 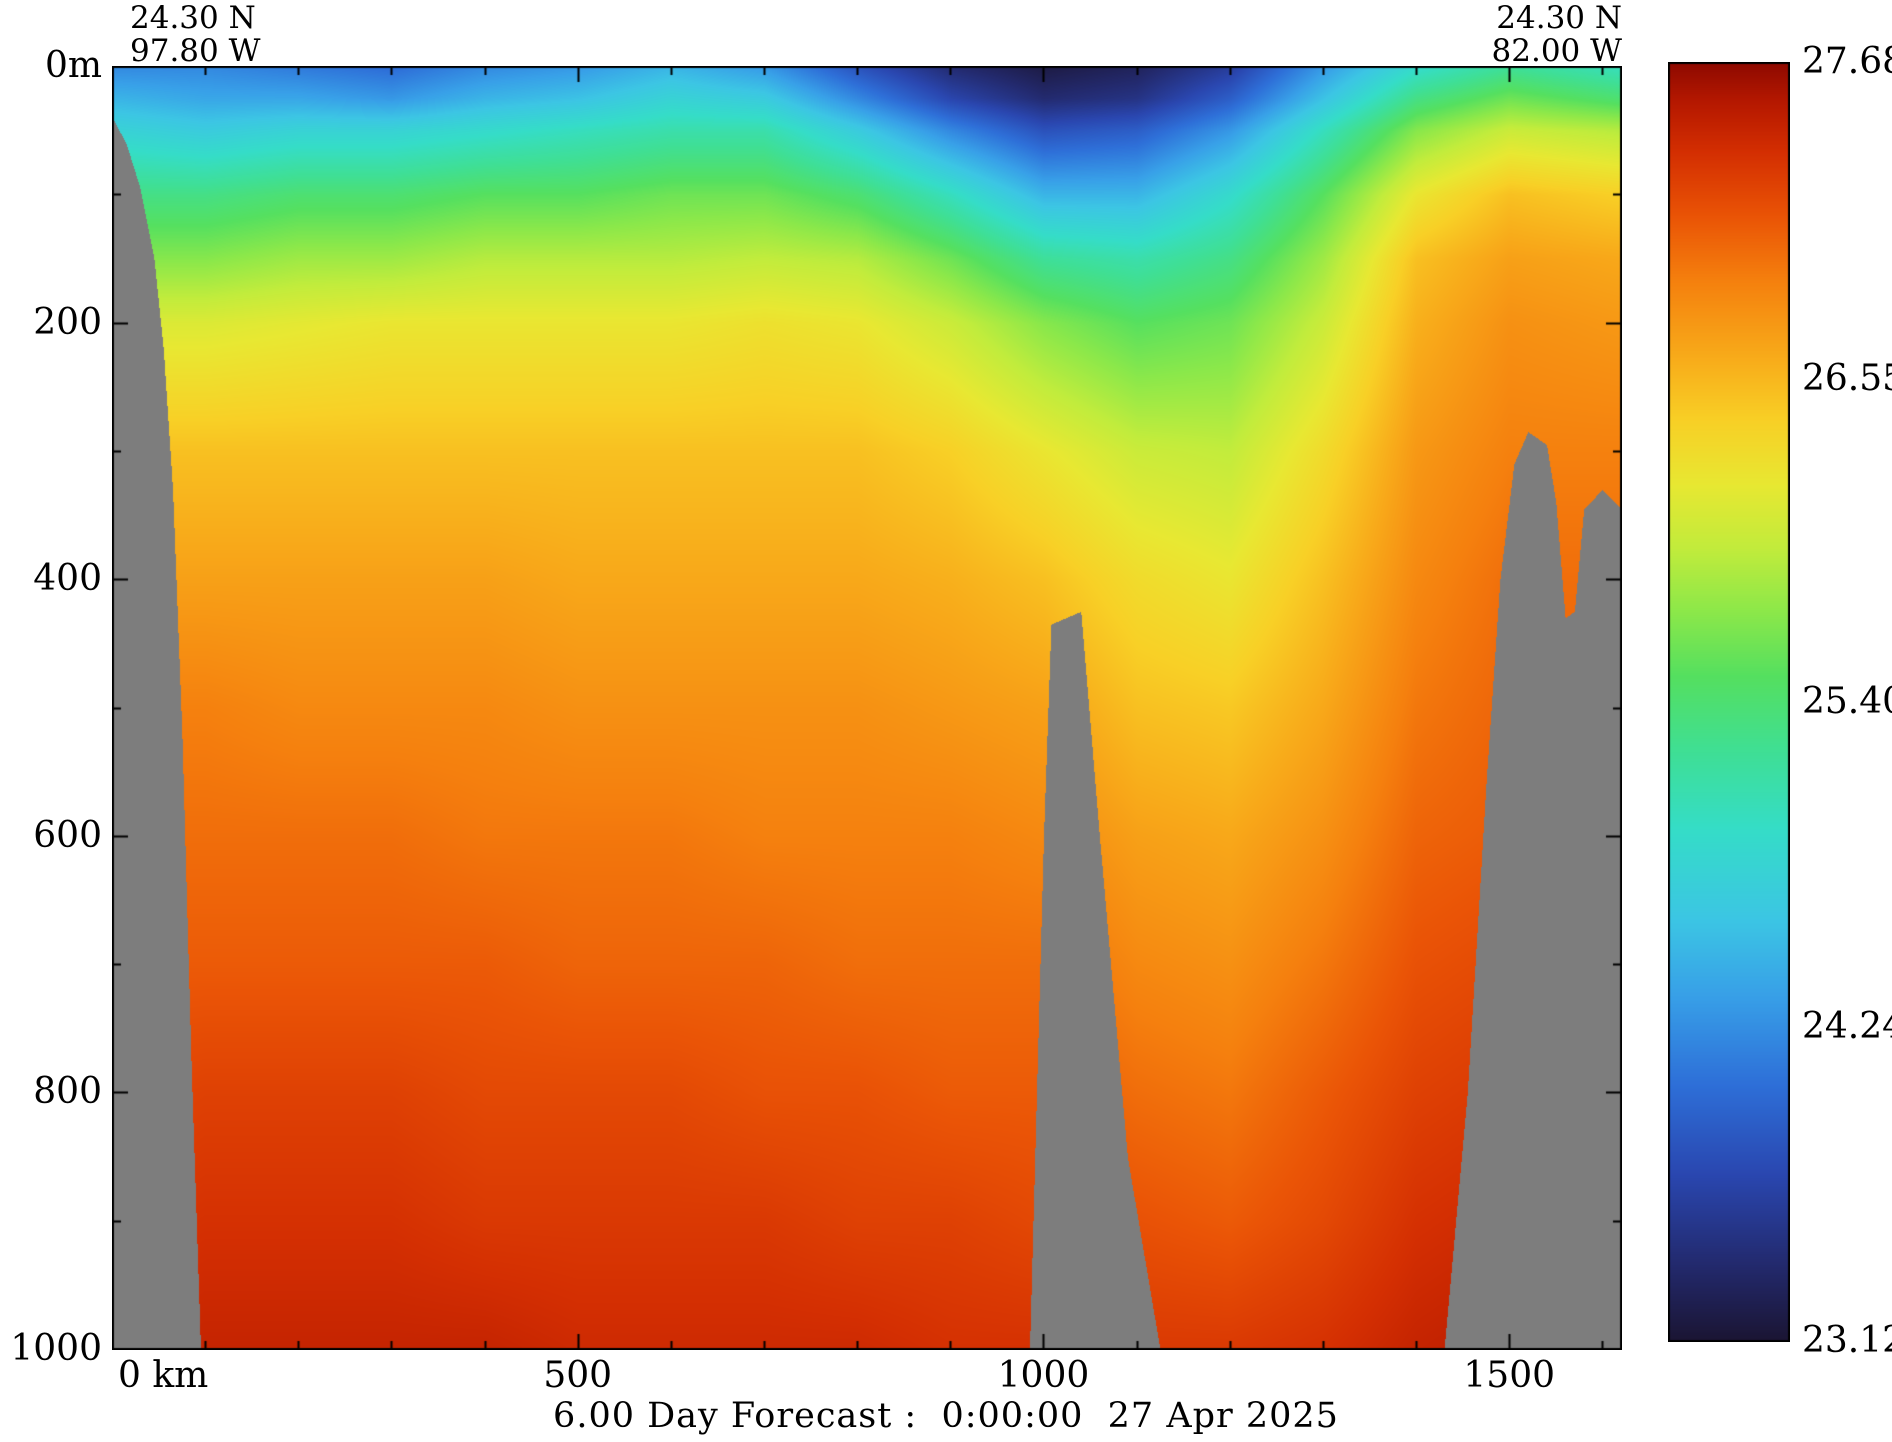 I want to click on depth-tick-label: 0m, so click(x=73, y=65).